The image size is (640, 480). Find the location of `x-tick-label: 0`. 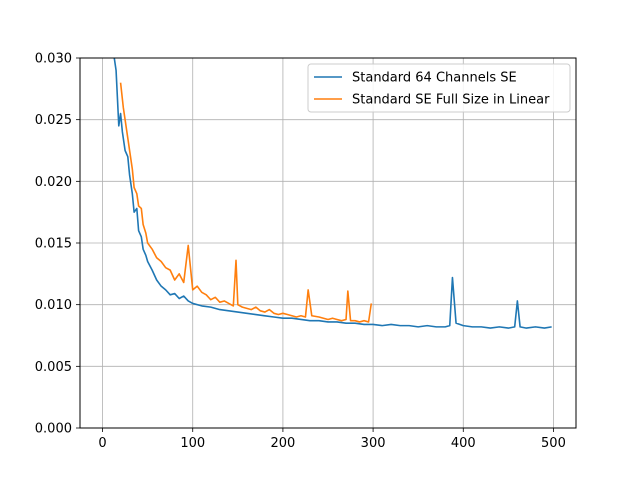

x-tick-label: 0 is located at coordinates (102, 443).